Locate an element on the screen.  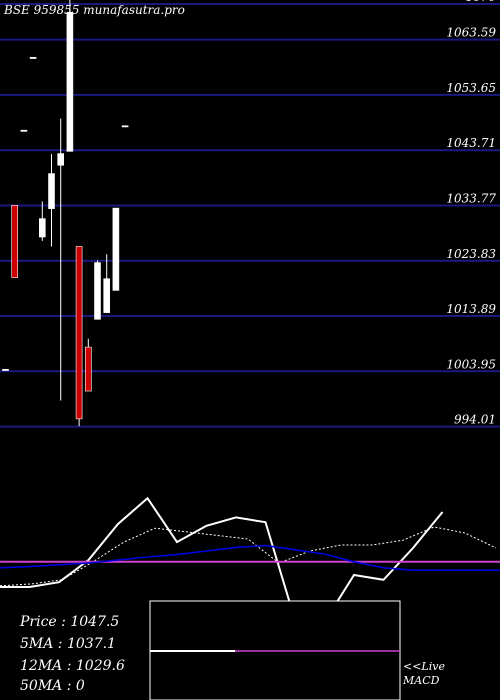
y-tick-label: 1033.77 is located at coordinates (471, 198).